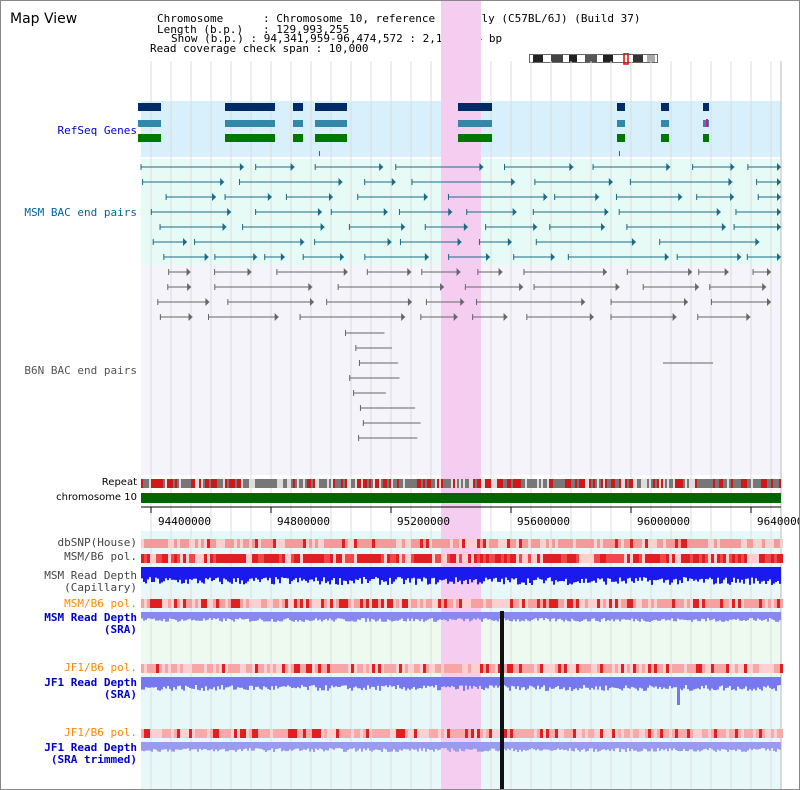 The width and height of the screenshot is (800, 790). Describe the element at coordinates (100, 732) in the screenshot. I see `label-jf1-b6-pol-2: JF1/B6 pol.` at that location.